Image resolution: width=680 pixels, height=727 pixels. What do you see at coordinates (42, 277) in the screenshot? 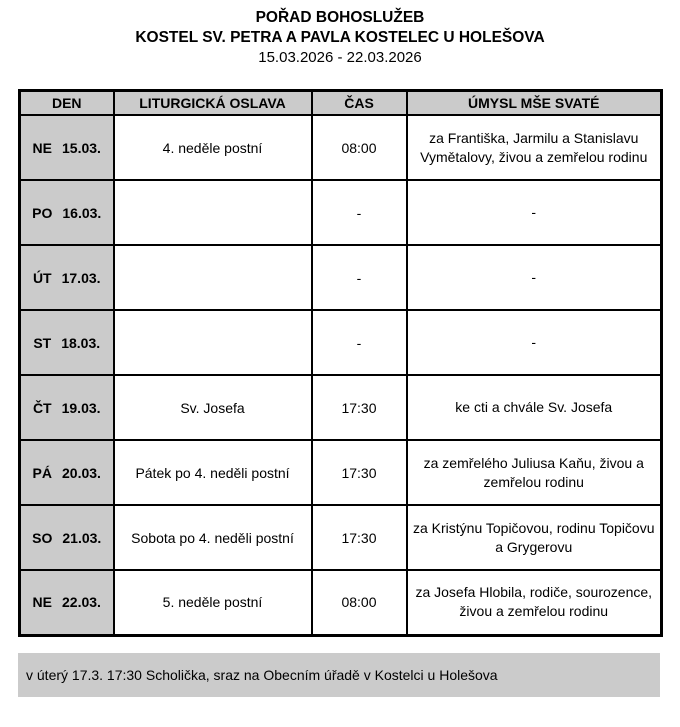
I see `day-abbreviation: ÚT` at bounding box center [42, 277].